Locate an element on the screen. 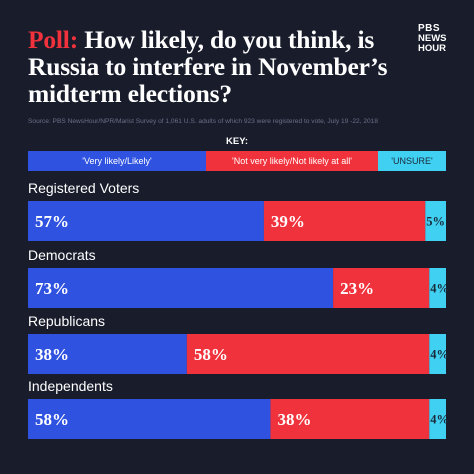 The image size is (474, 474). bar-value-label: 5% is located at coordinates (435, 222).